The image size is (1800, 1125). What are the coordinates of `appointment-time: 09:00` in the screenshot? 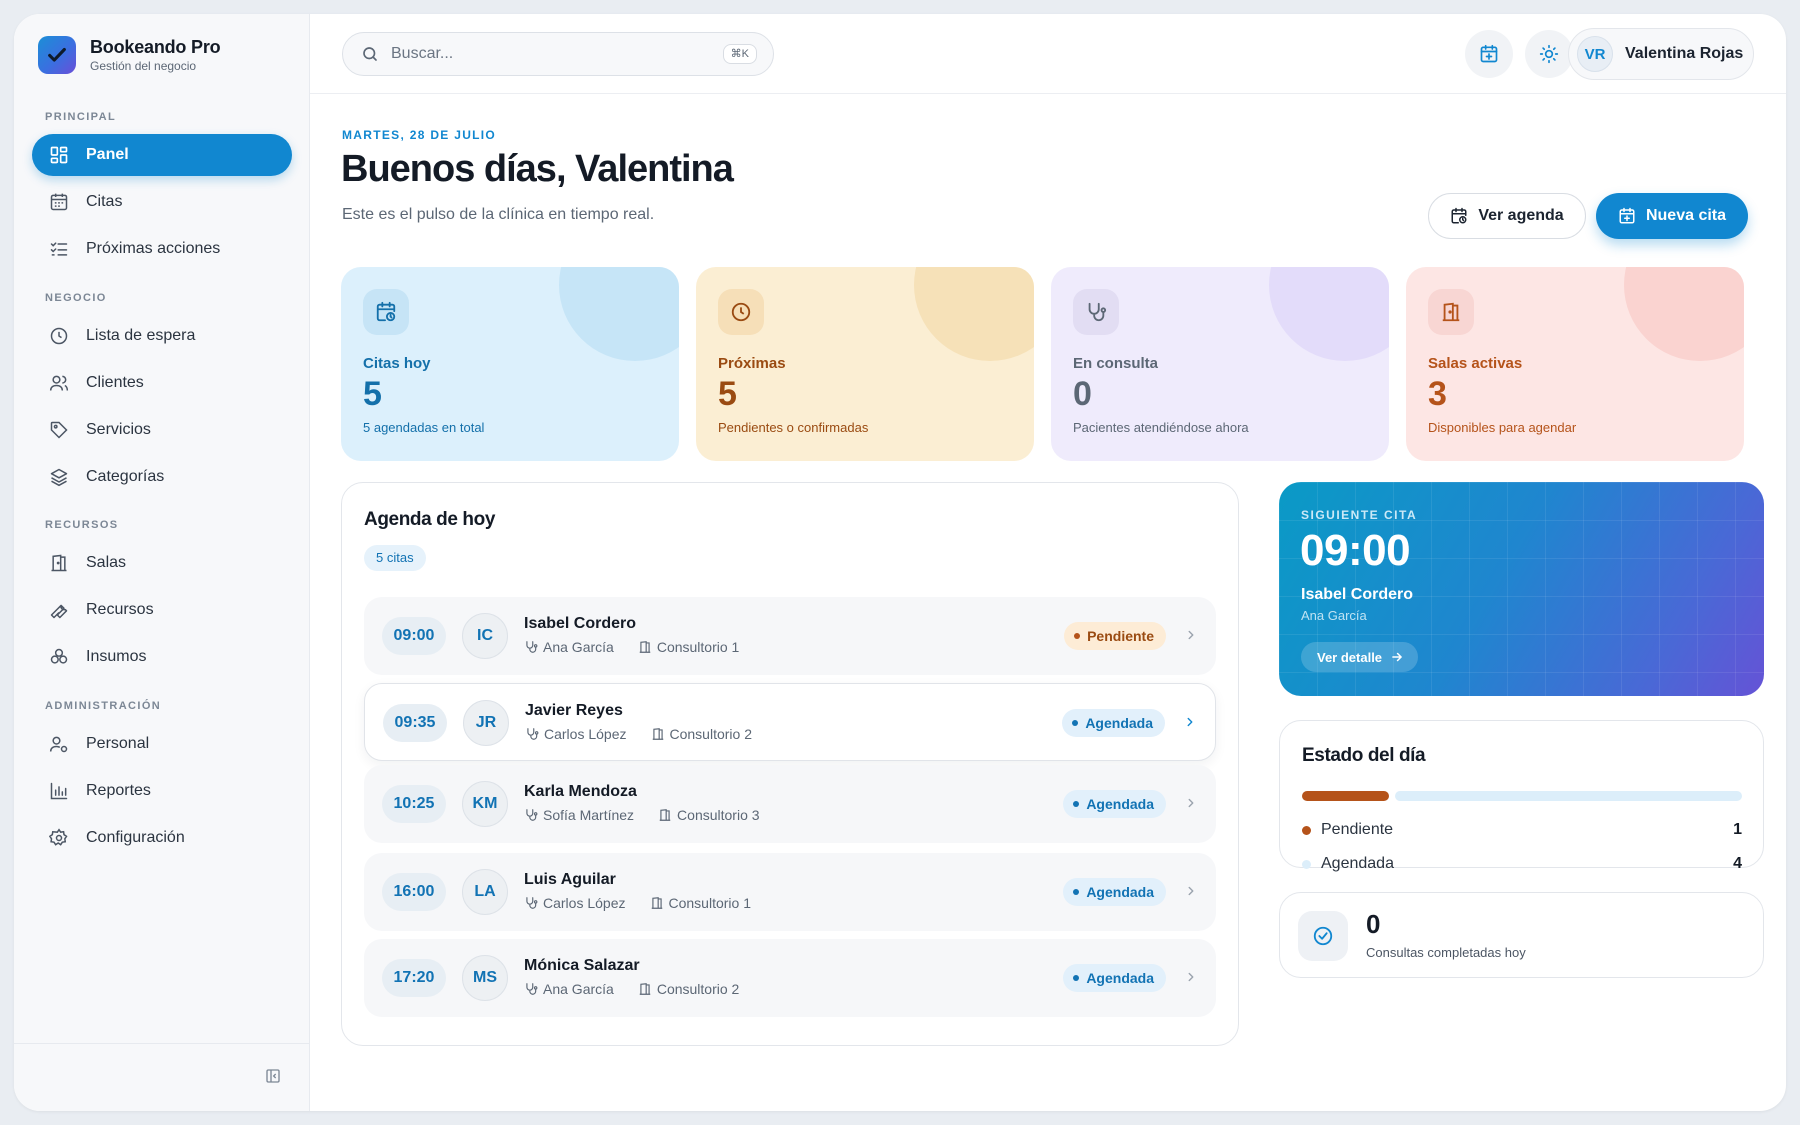 It's located at (414, 636).